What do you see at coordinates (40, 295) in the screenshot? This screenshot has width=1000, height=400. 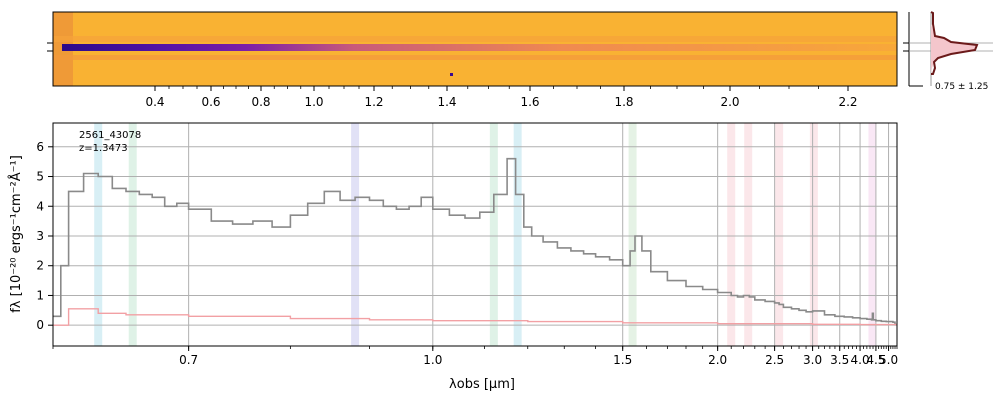 I see `y-tick-label: 1` at bounding box center [40, 295].